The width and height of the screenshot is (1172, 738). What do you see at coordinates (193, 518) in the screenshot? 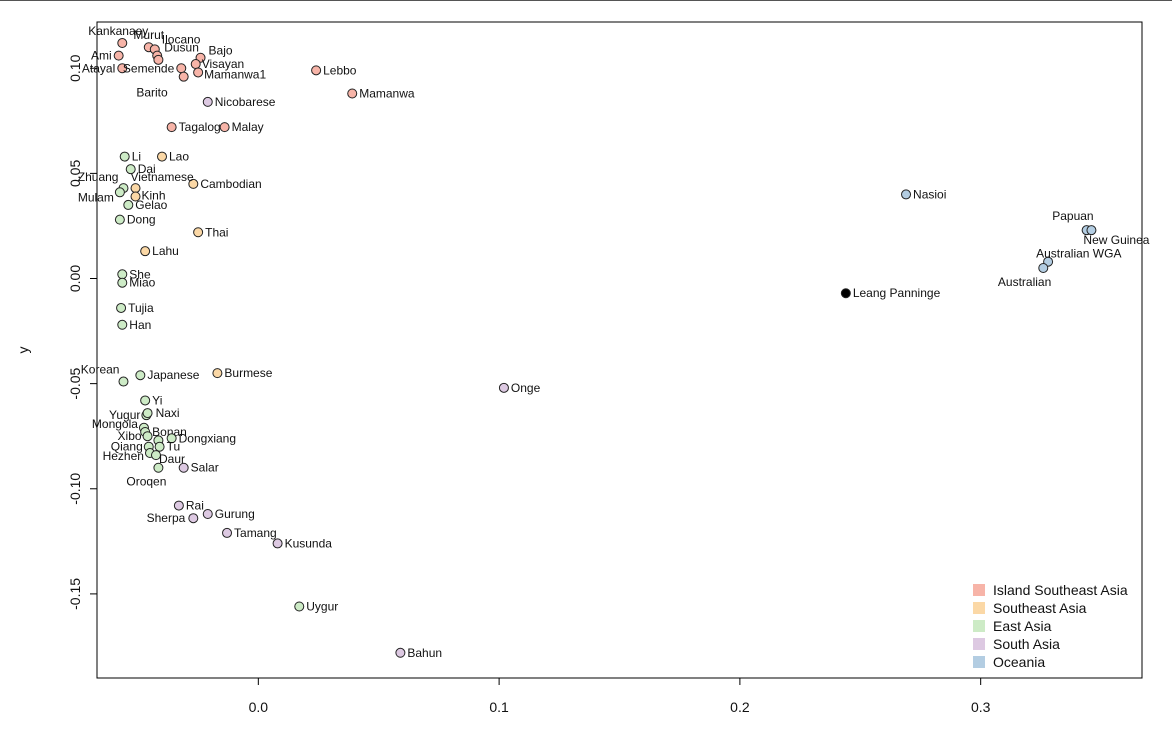
I see `point-sherpa` at bounding box center [193, 518].